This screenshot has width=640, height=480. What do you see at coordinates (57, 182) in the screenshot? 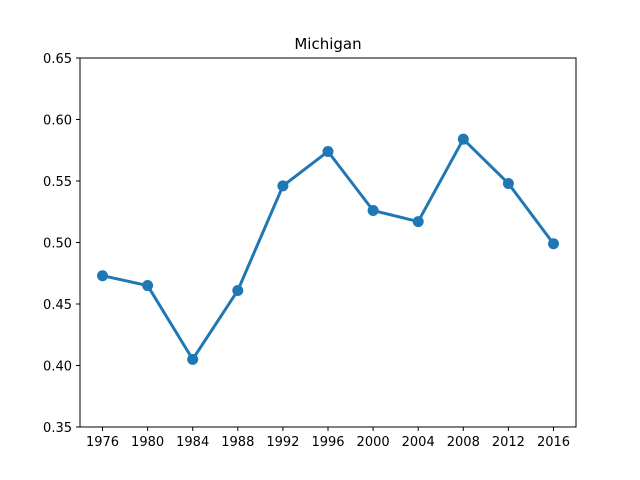
I see `y-tick-label: 0.55` at bounding box center [57, 182].